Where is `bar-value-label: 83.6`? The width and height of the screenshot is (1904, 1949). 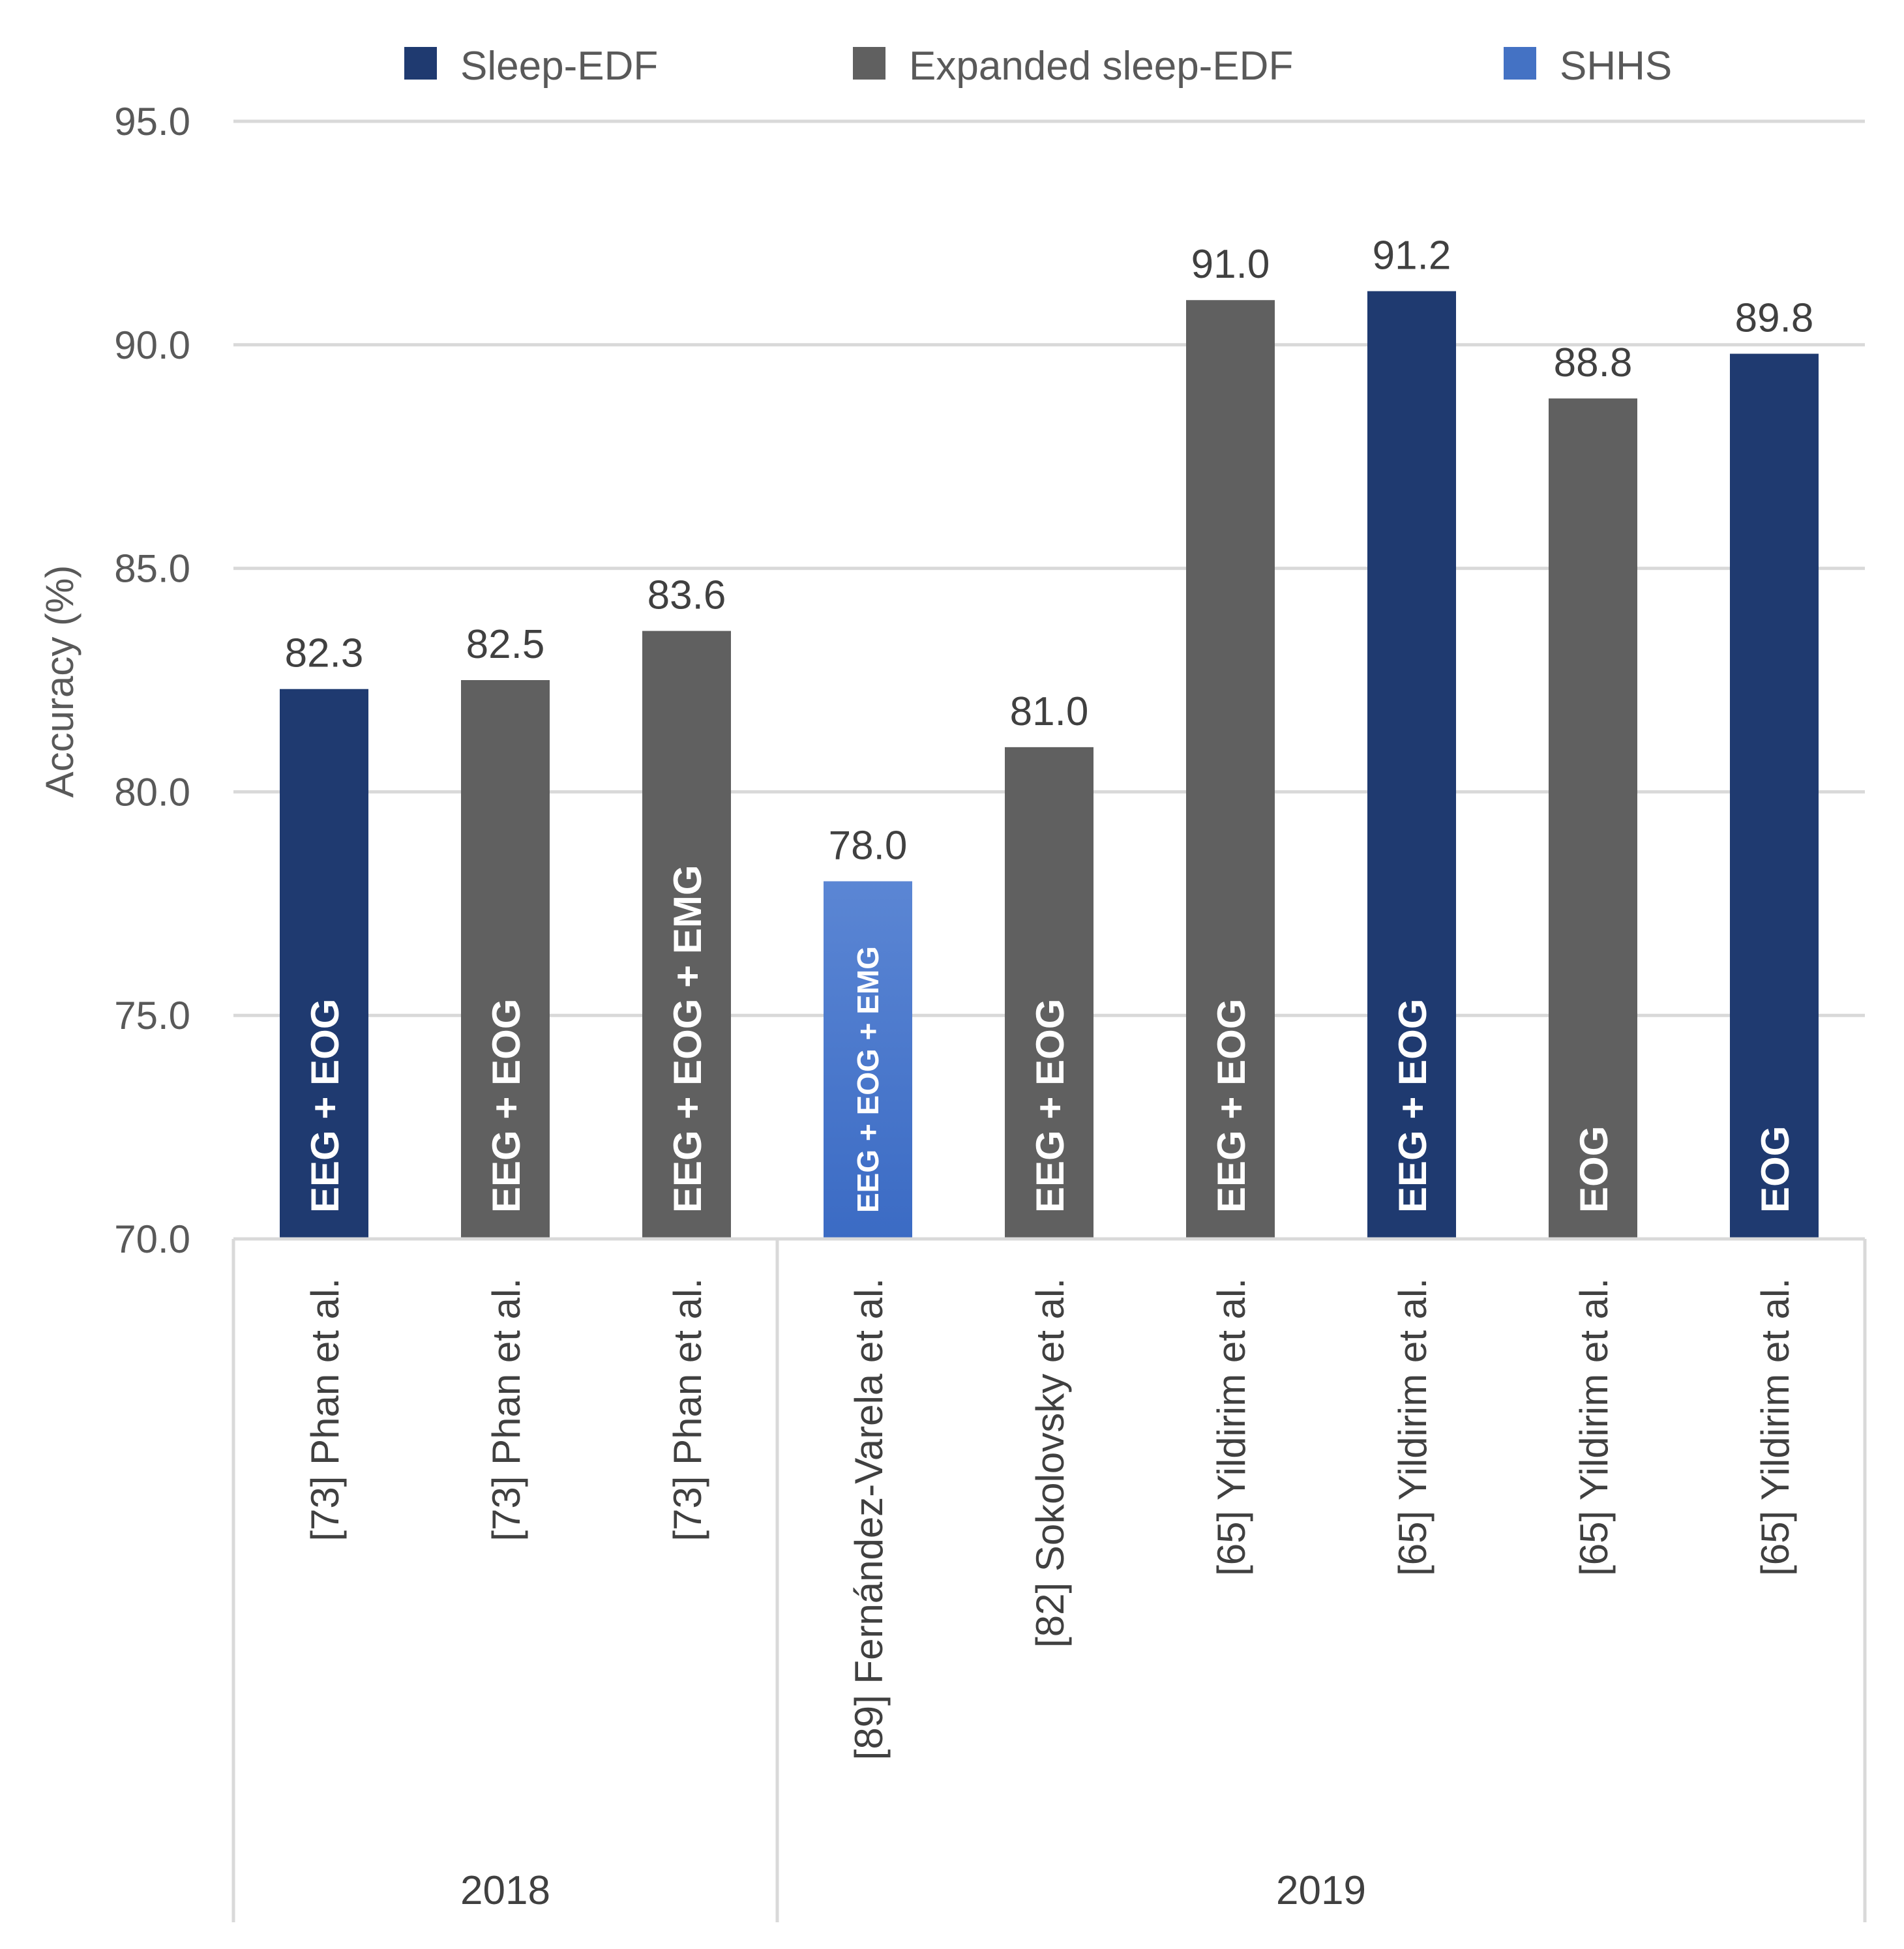
bar-value-label: 83.6 is located at coordinates (686, 595).